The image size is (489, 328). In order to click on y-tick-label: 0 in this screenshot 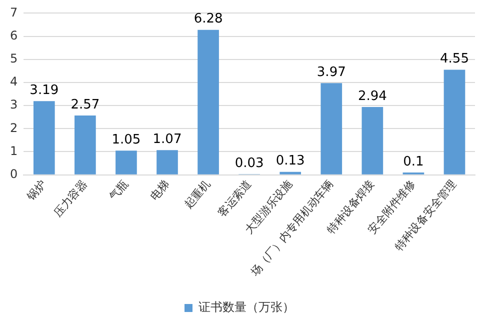, I will do `click(14, 173)`.